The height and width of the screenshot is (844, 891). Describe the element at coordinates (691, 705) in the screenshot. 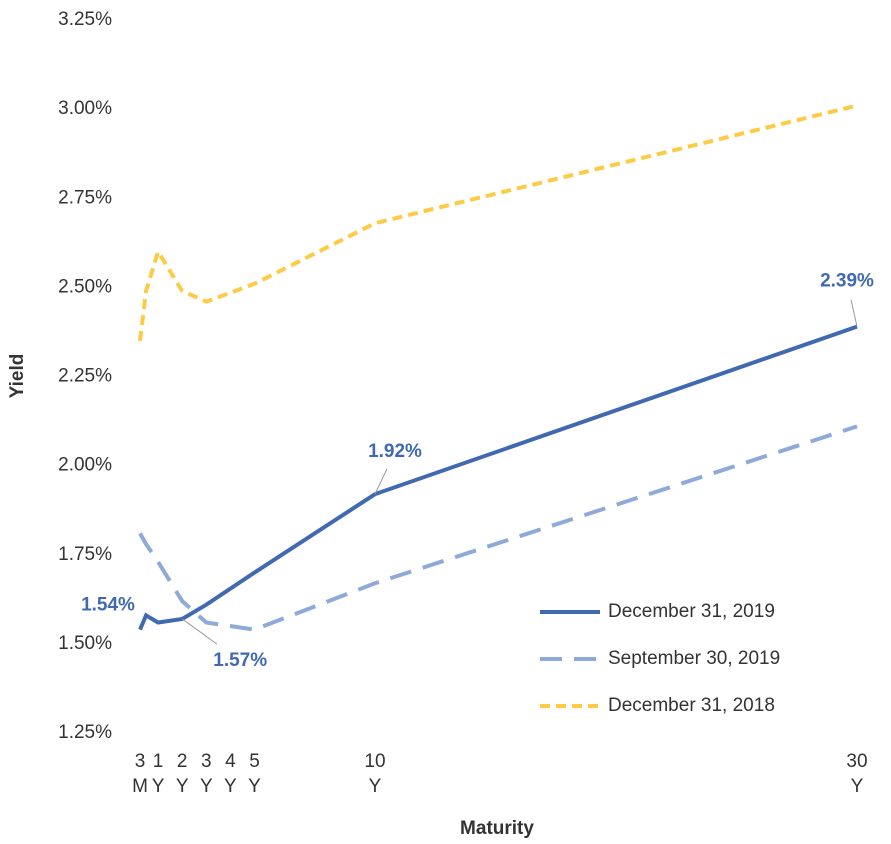

I see `legend-label: December 31, 2018` at that location.